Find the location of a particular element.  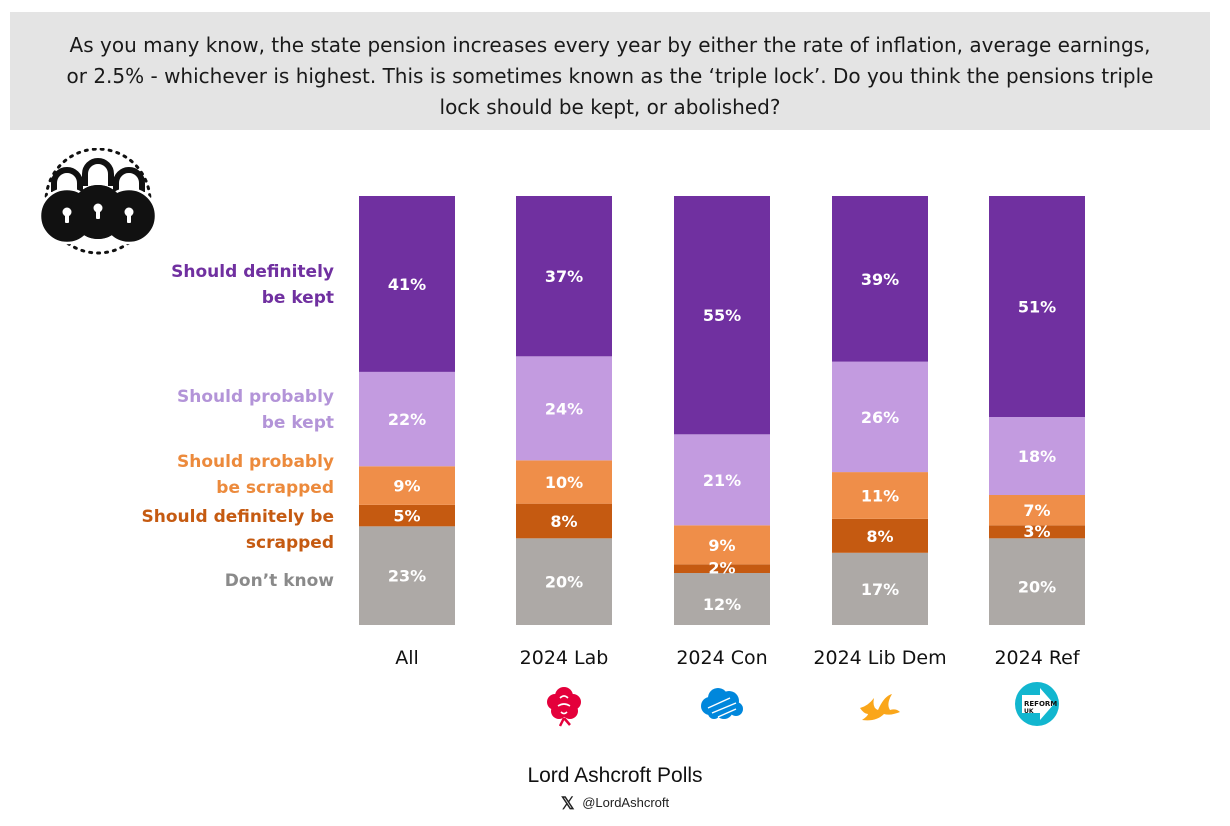

category-label: 2024 Con is located at coordinates (721, 658).